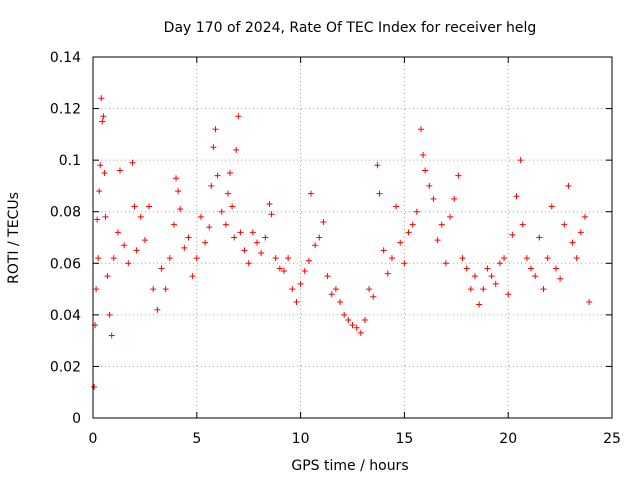  What do you see at coordinates (65, 110) in the screenshot?
I see `y-tick-label: 0.12` at bounding box center [65, 110].